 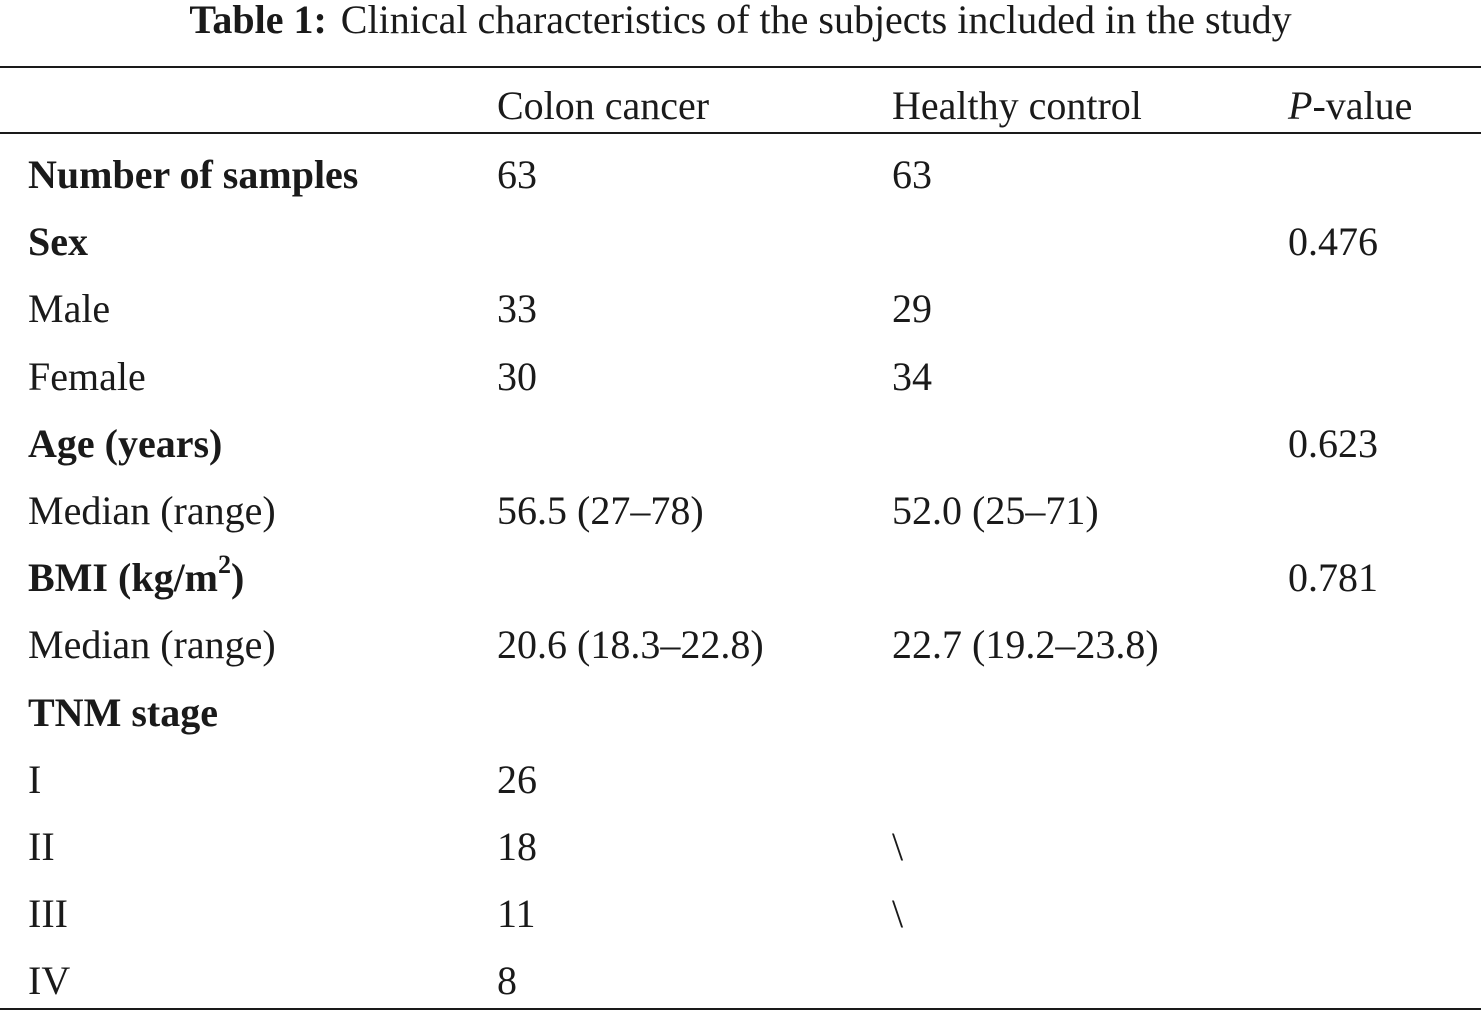 I want to click on row-label-text: I, so click(x=35, y=779).